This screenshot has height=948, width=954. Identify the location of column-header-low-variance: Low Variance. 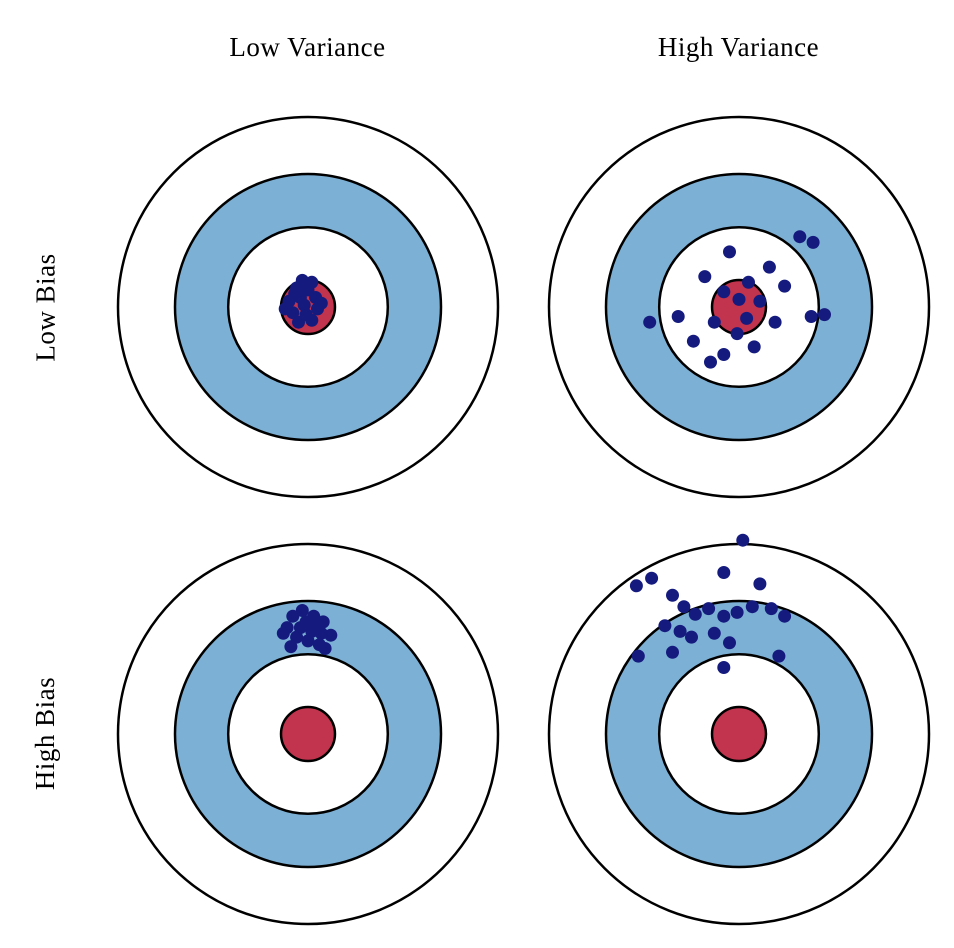
(307, 47).